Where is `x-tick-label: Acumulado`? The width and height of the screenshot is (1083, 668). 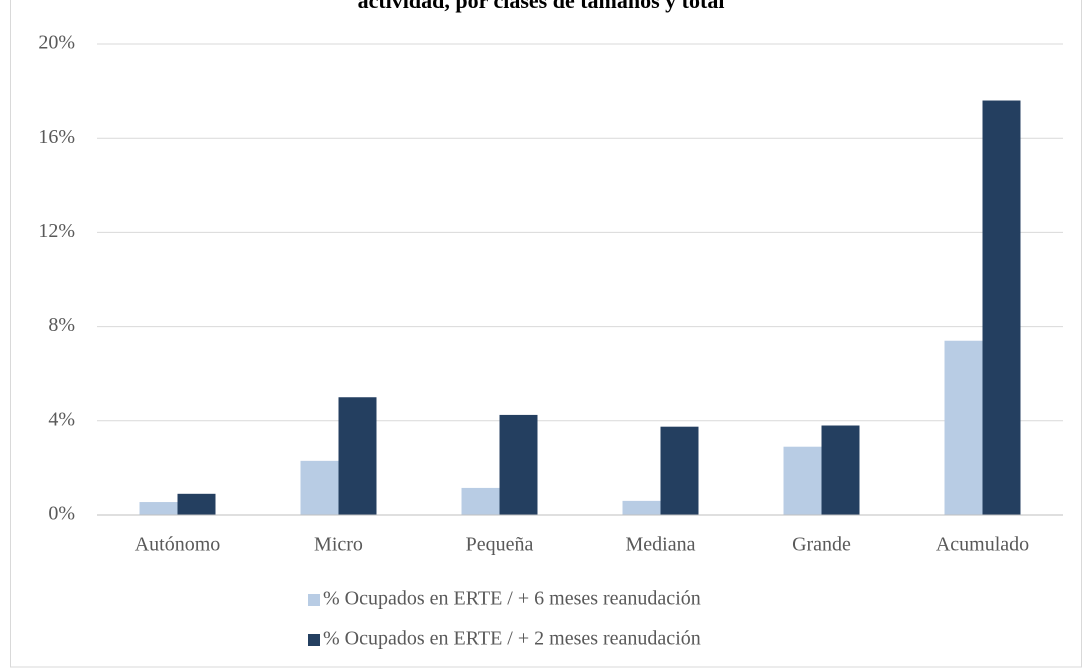 x-tick-label: Acumulado is located at coordinates (982, 545).